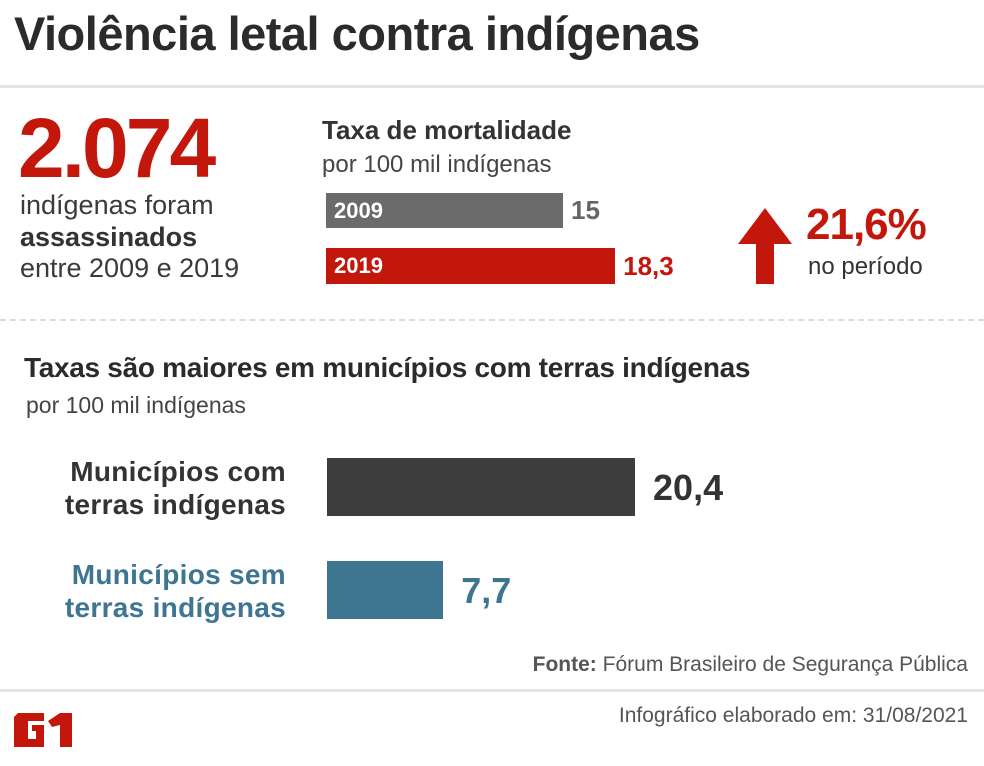  What do you see at coordinates (358, 265) in the screenshot?
I see `bar-label: 2019` at bounding box center [358, 265].